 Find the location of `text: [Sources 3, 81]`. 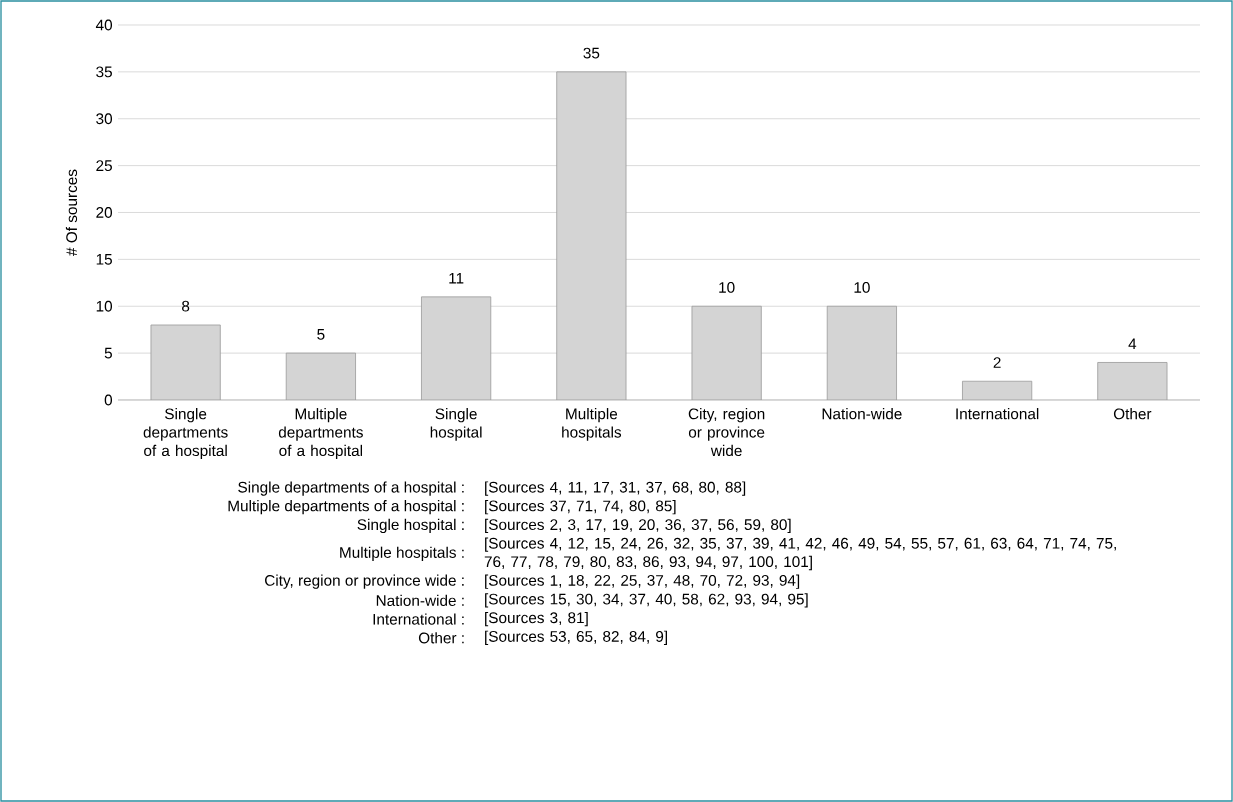

text: [Sources 3, 81] is located at coordinates (536, 619).